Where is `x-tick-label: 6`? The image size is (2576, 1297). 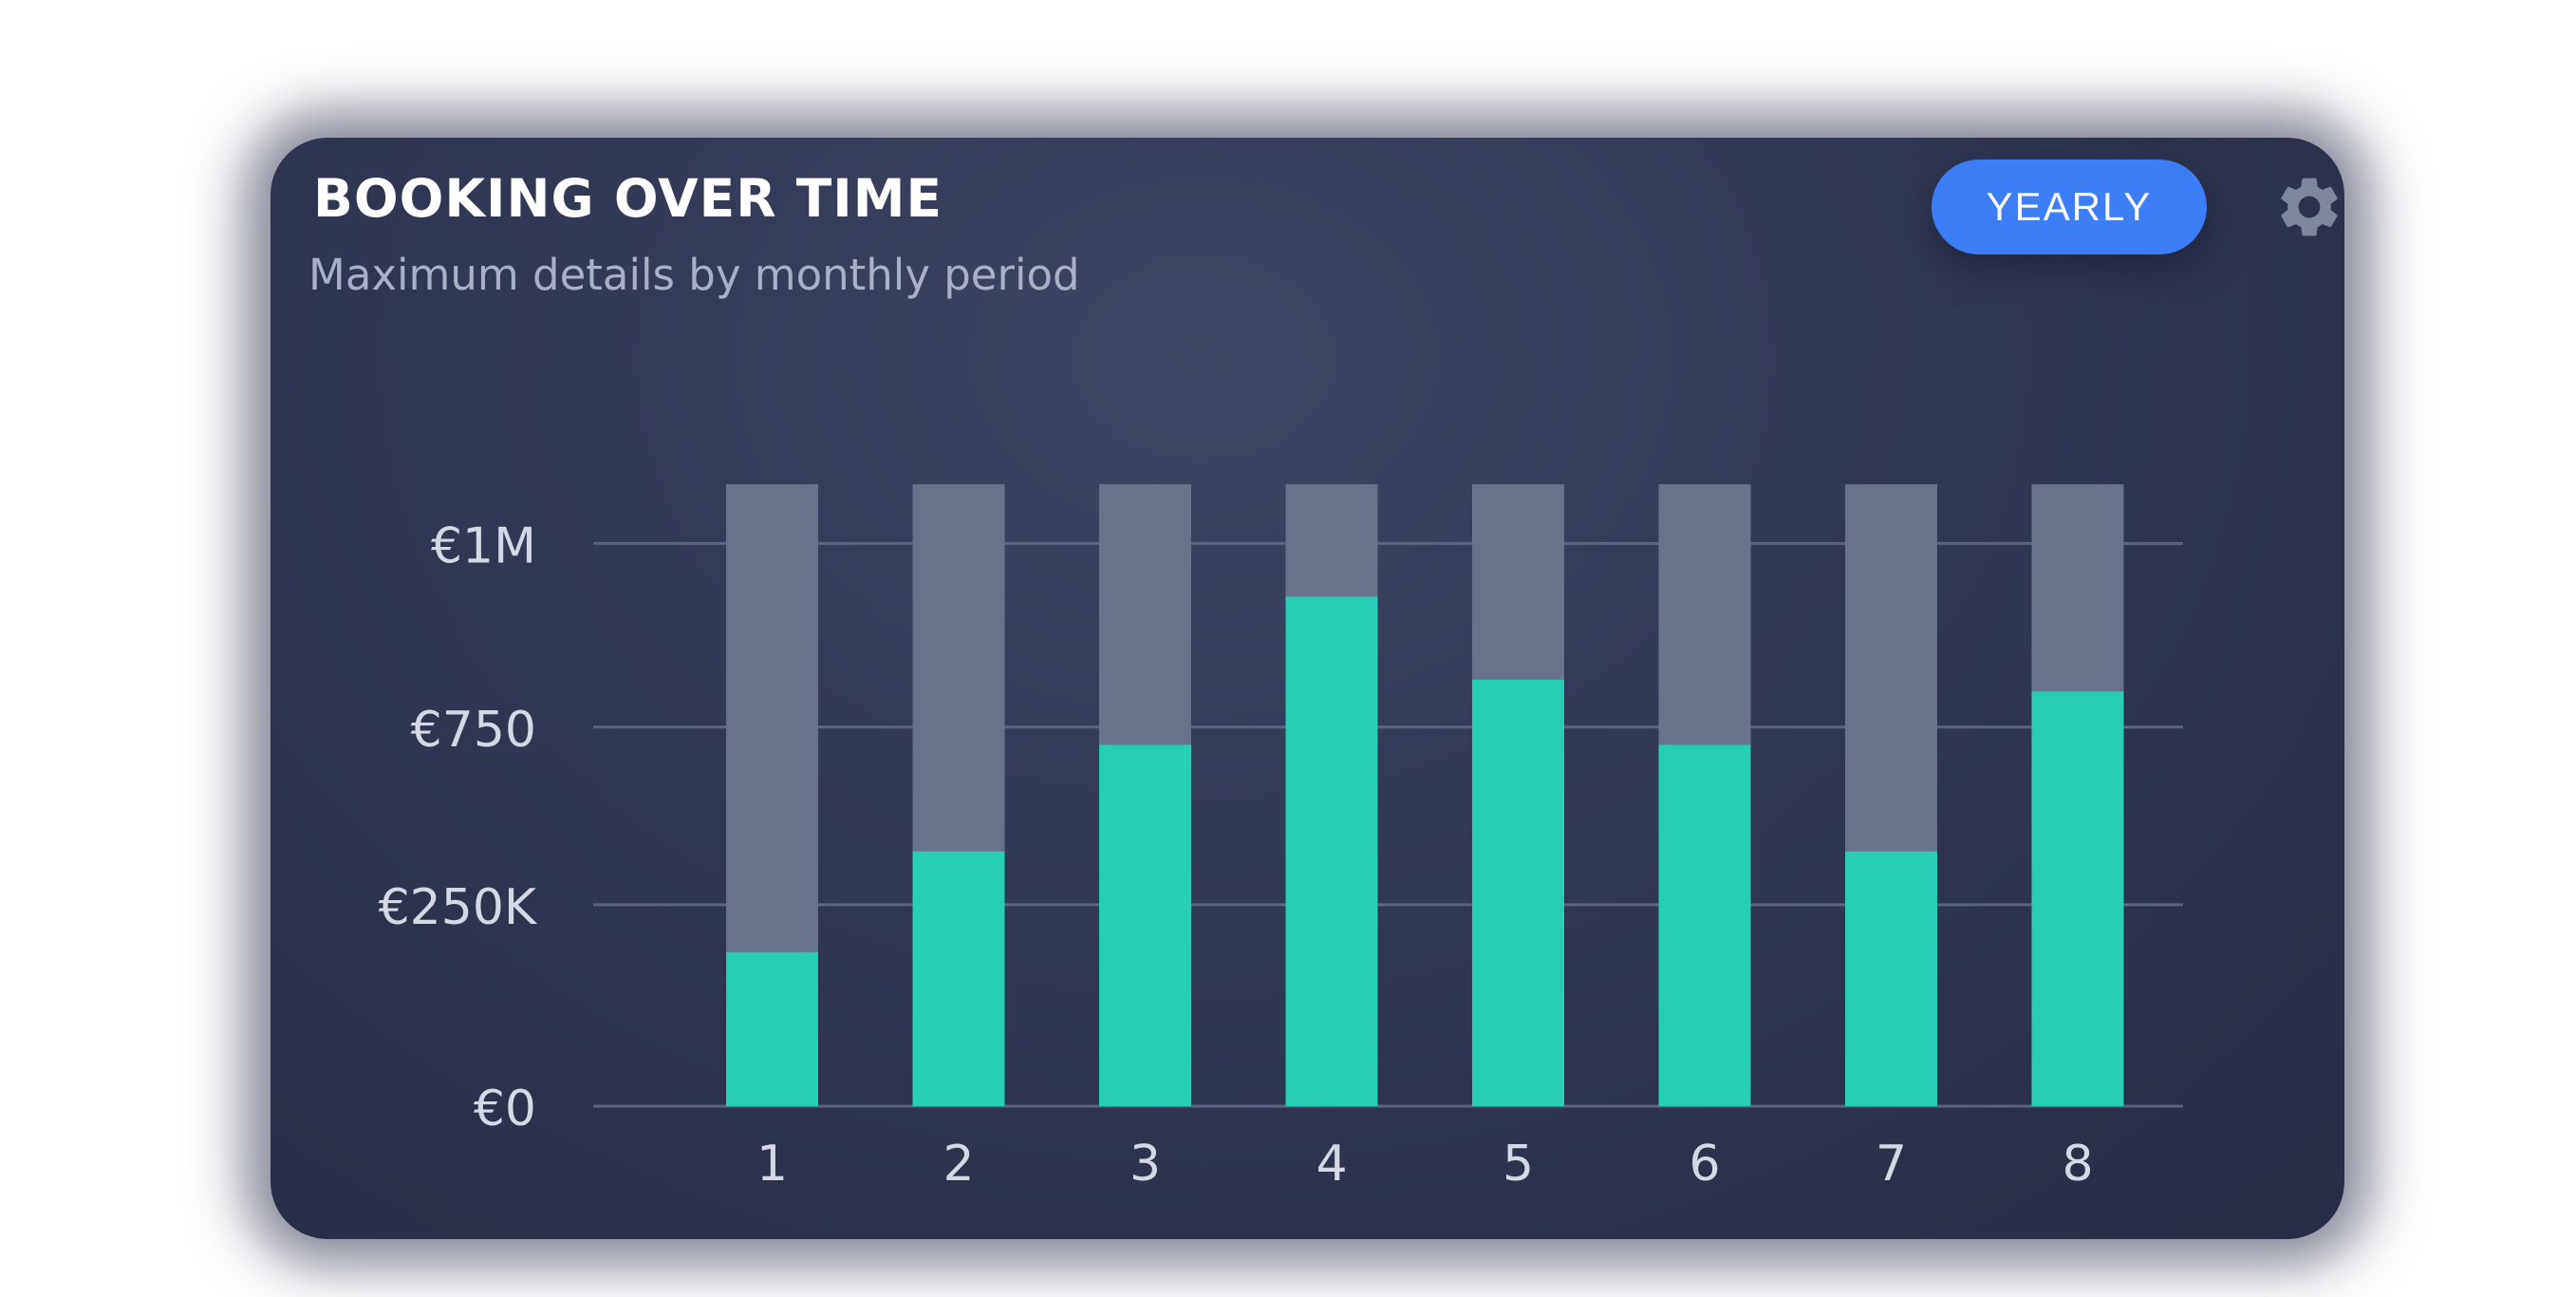 x-tick-label: 6 is located at coordinates (1704, 1164).